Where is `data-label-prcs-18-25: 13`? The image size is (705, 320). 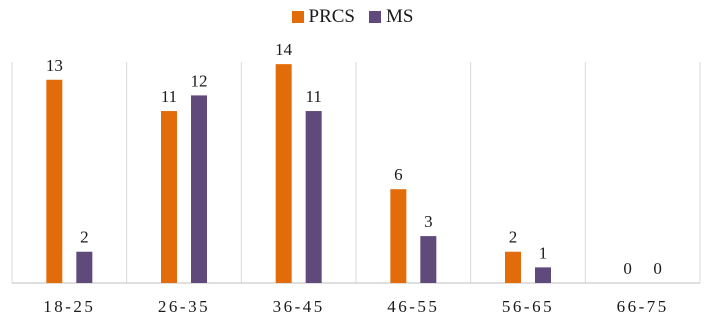 data-label-prcs-18-25: 13 is located at coordinates (54, 65).